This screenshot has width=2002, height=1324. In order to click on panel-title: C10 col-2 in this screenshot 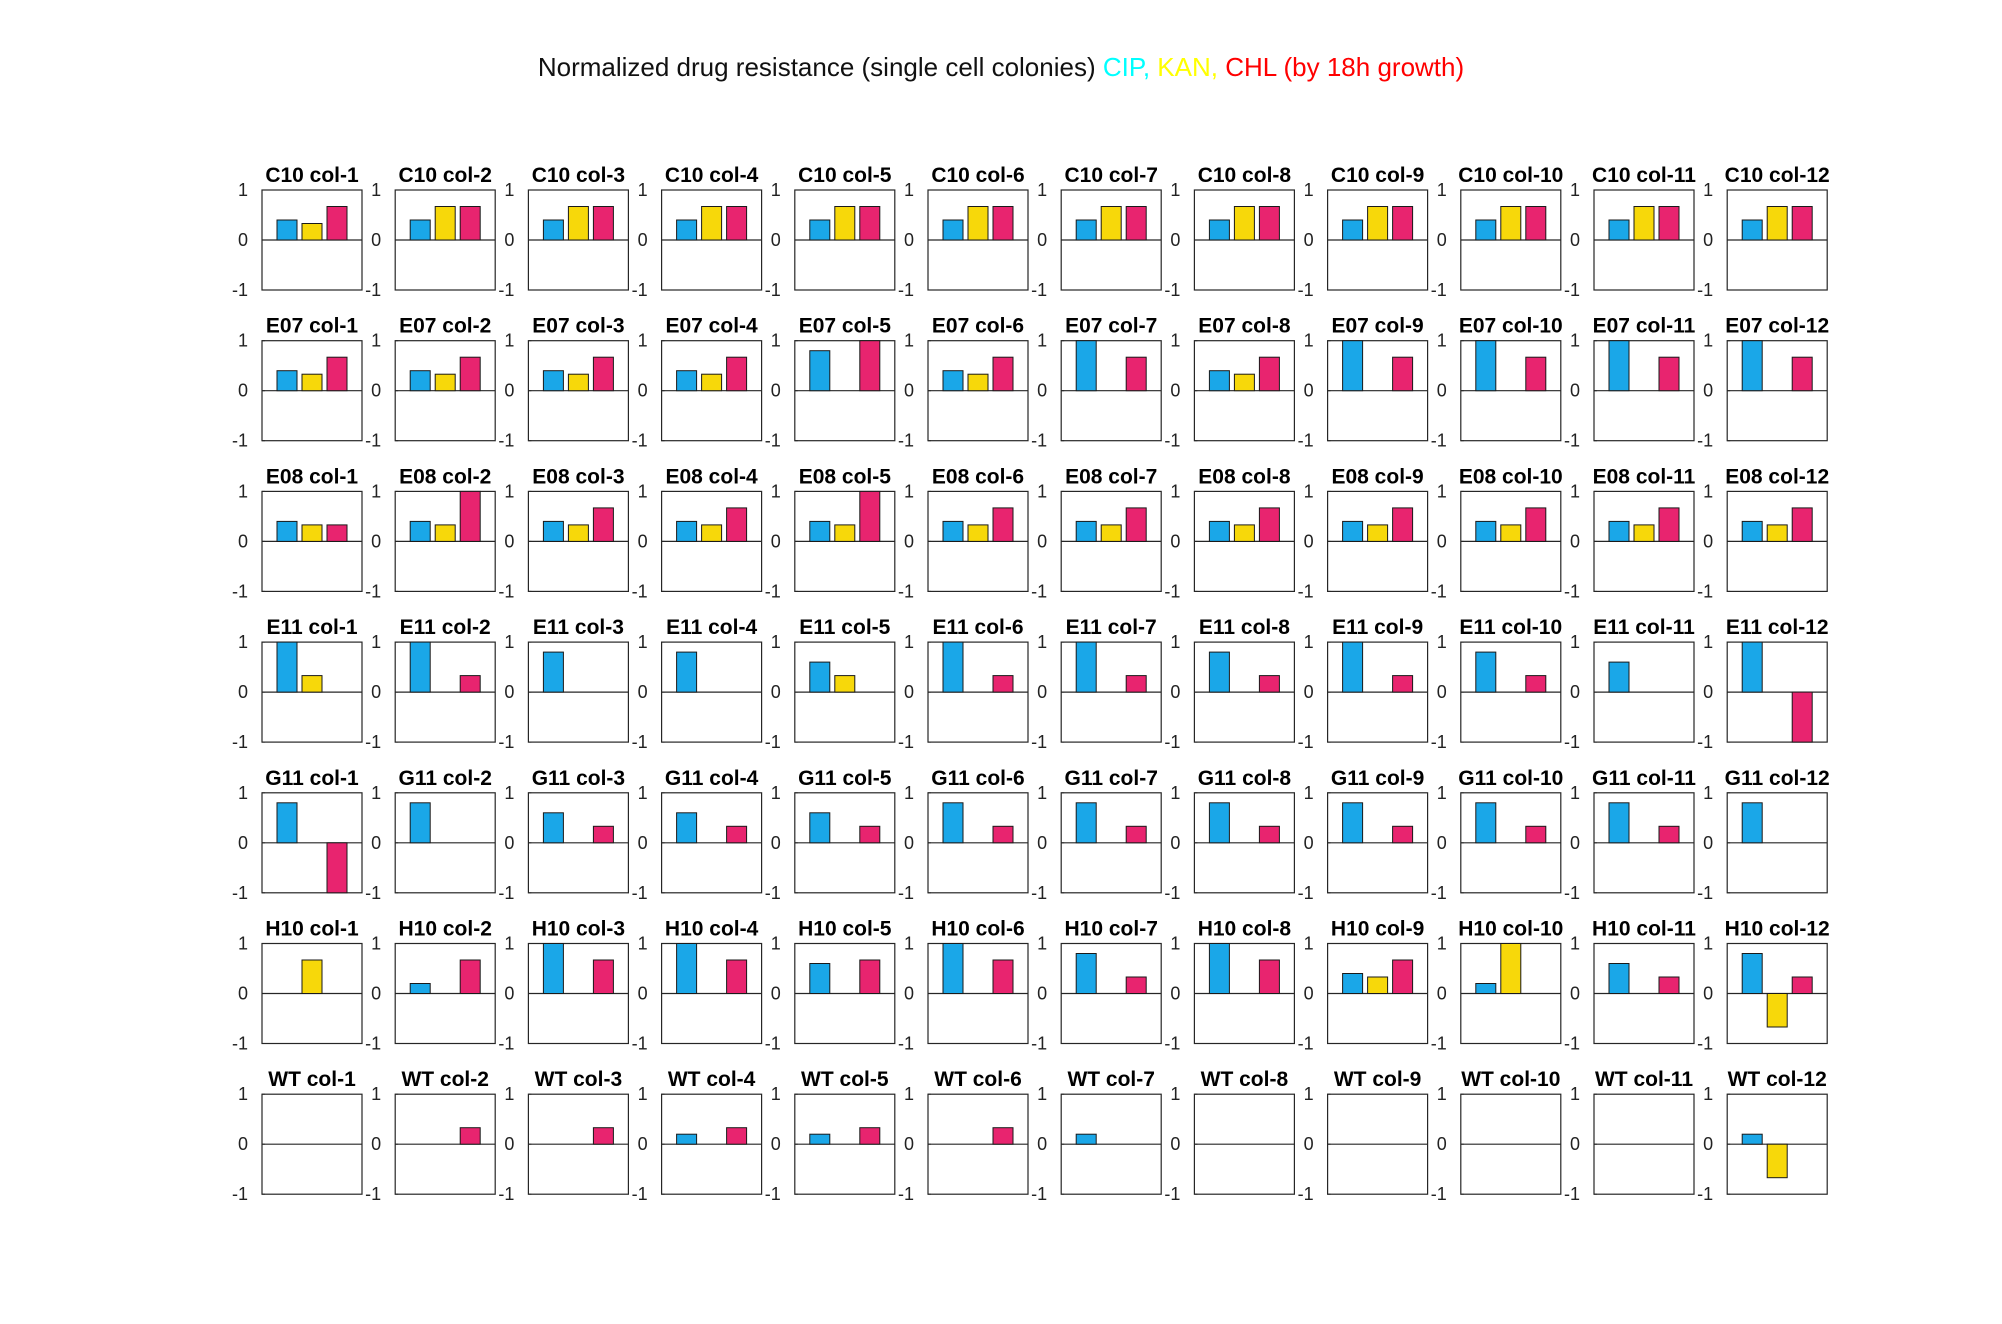, I will do `click(445, 175)`.